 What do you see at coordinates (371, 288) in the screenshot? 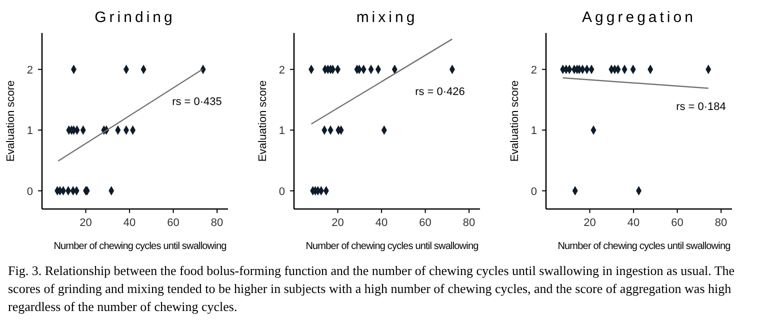
I see `caption: Fig. 3. Relationship between the food bolus-forming function and the number of chewing cycles until swallowing in ingestion as usual. The scores of grinding and mixing tended to be higher in subjects with a high number of chewing cycles, and the score of aggregation was high regardless of the number of chewing cycles.` at bounding box center [371, 288].